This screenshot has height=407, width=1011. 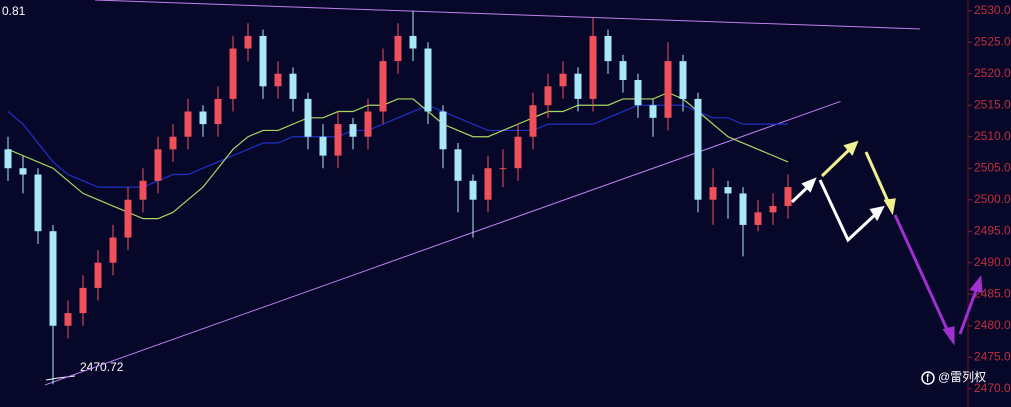 What do you see at coordinates (102, 367) in the screenshot?
I see `low-label: 2470.72` at bounding box center [102, 367].